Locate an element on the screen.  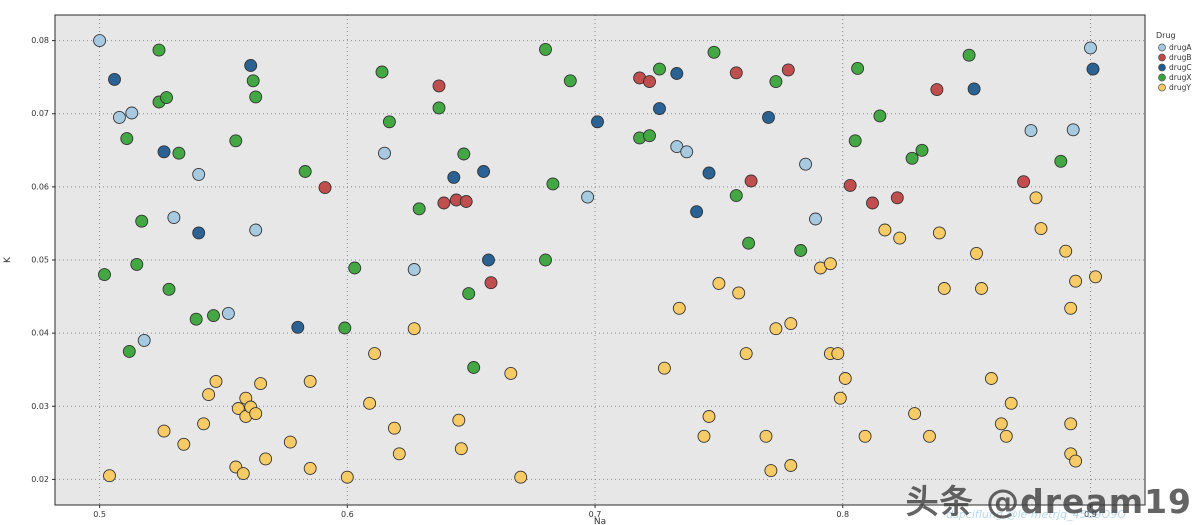
legend-label-drugC: drugC is located at coordinates (1180, 67).